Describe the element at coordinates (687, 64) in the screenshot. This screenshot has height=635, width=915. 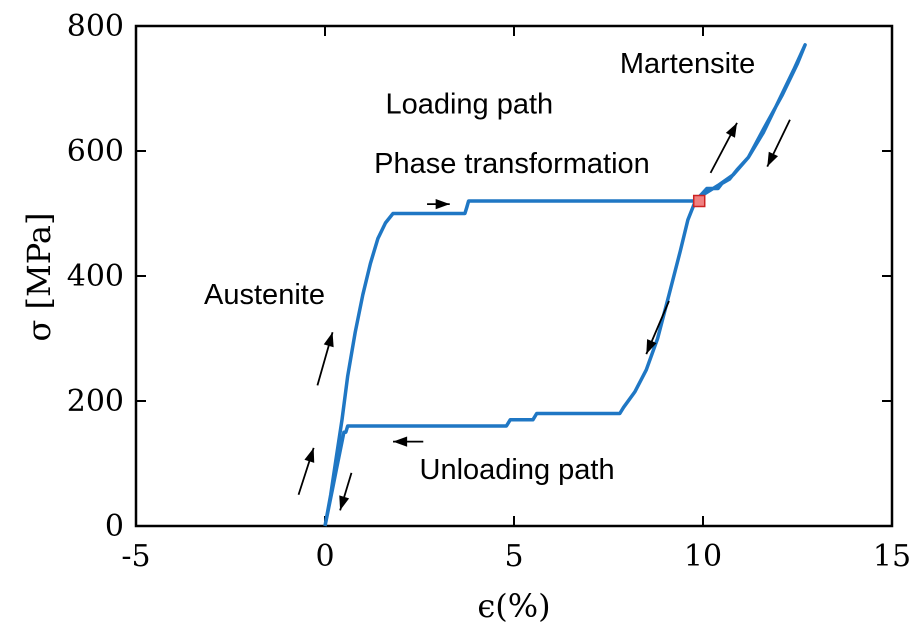
I see `annotation-label: Martensite` at that location.